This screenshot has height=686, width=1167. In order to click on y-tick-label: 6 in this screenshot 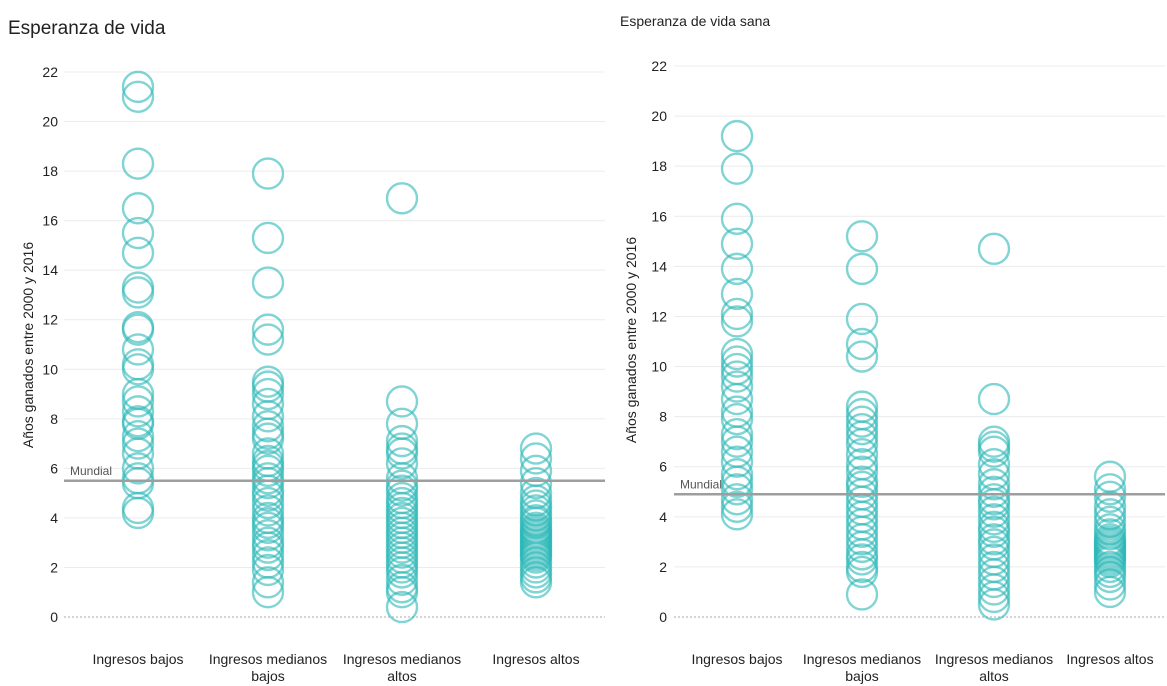, I will do `click(54, 468)`.